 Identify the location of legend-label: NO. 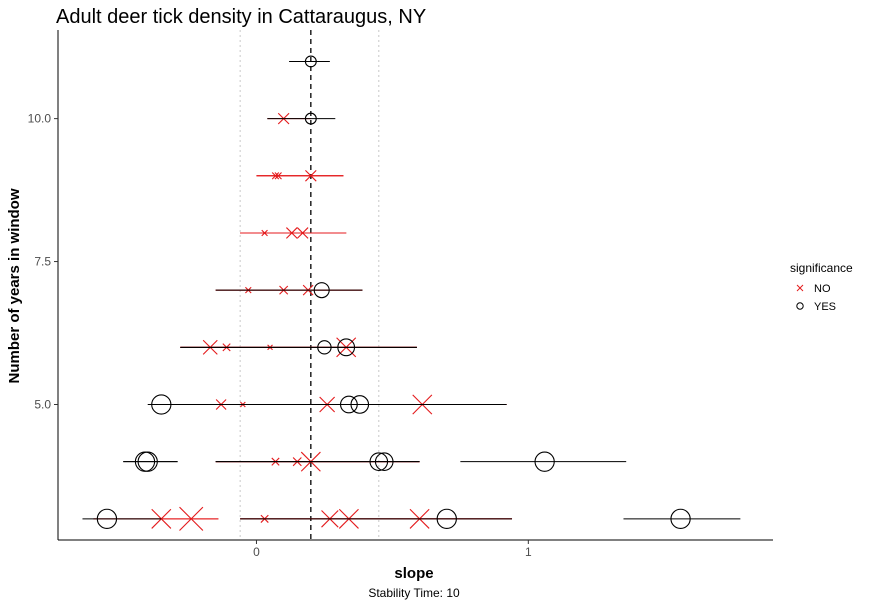
(822, 289).